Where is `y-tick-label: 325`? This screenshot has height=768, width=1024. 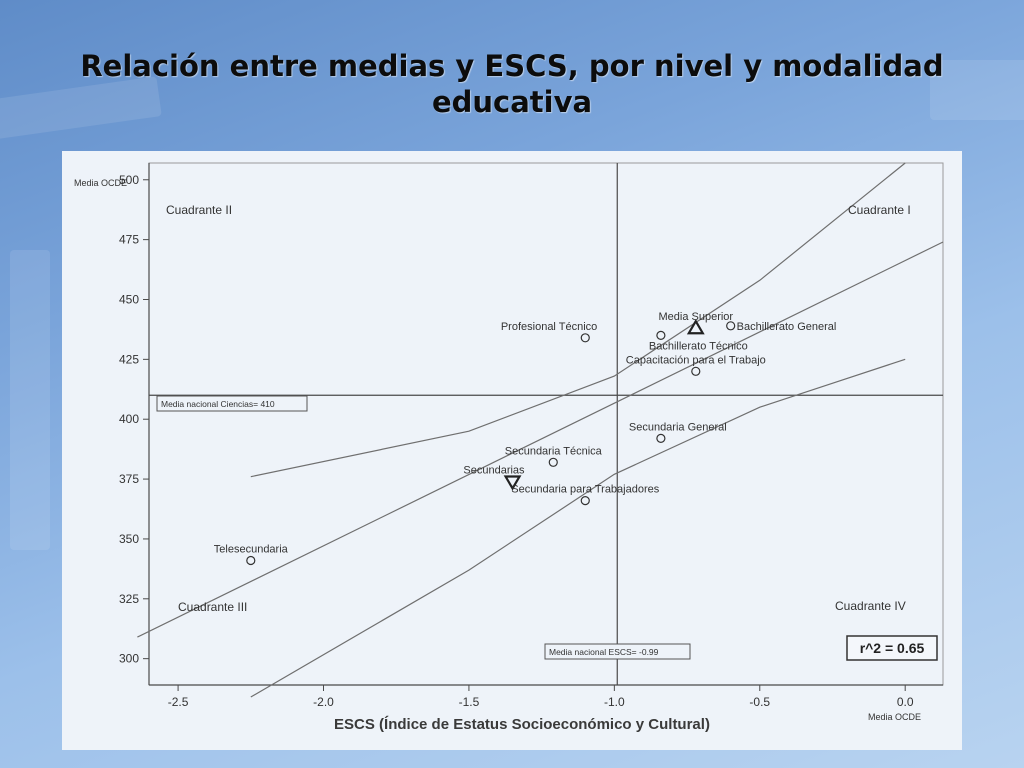
y-tick-label: 325 is located at coordinates (129, 599).